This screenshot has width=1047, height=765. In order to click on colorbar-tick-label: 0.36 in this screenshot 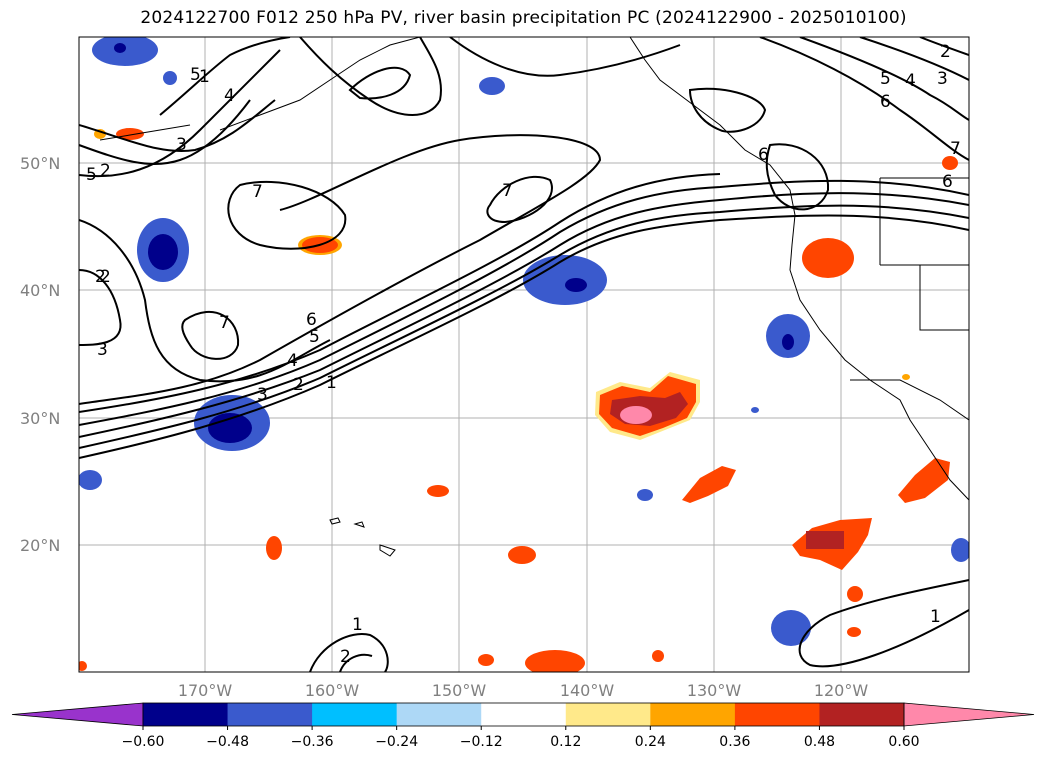, I will do `click(734, 742)`.